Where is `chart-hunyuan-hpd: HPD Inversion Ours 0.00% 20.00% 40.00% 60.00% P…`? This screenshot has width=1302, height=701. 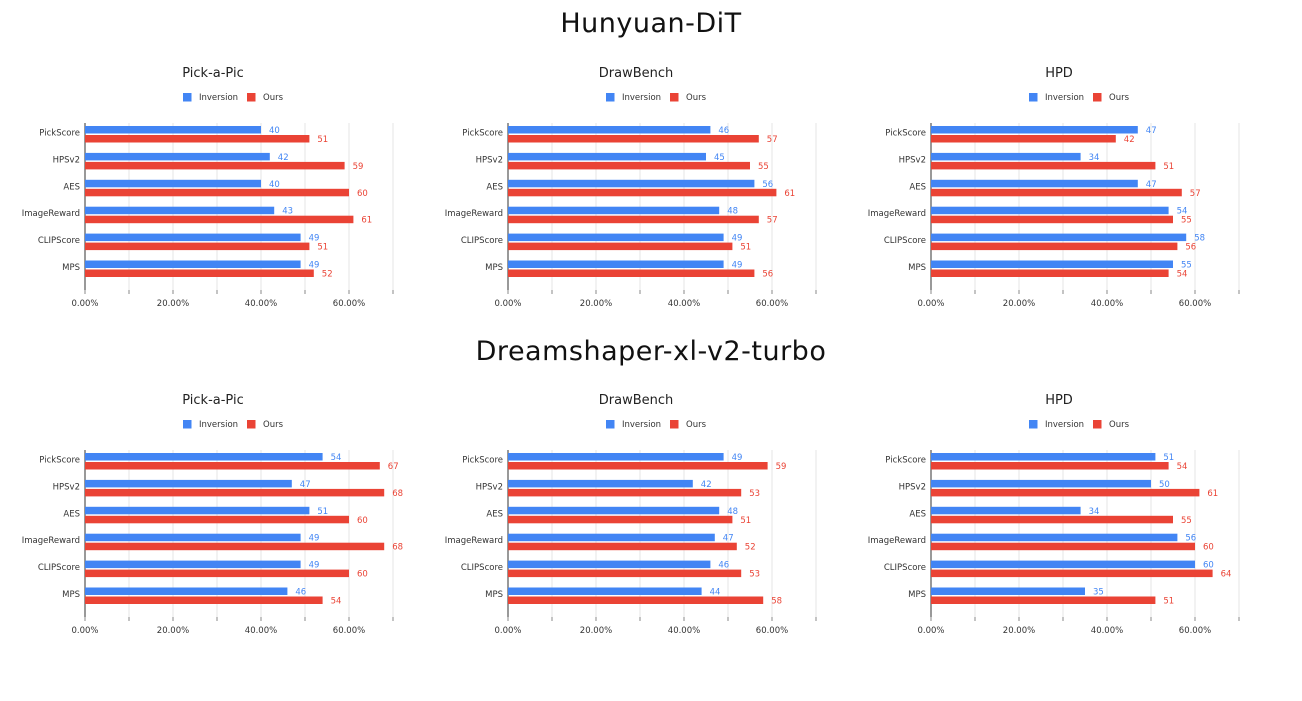
chart-hunyuan-hpd: HPD Inversion Ours 0.00% 20.00% 40.00% 60.00% P… is located at coordinates (1054, 187).